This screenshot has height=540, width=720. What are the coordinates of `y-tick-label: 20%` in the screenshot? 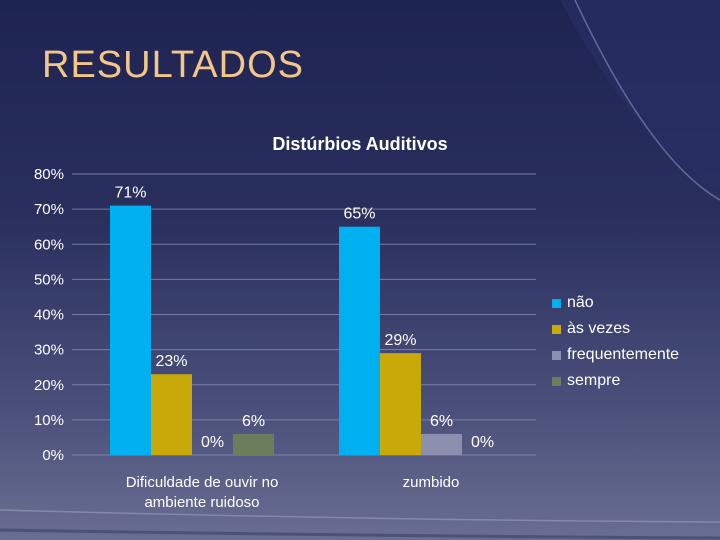 It's located at (49, 385).